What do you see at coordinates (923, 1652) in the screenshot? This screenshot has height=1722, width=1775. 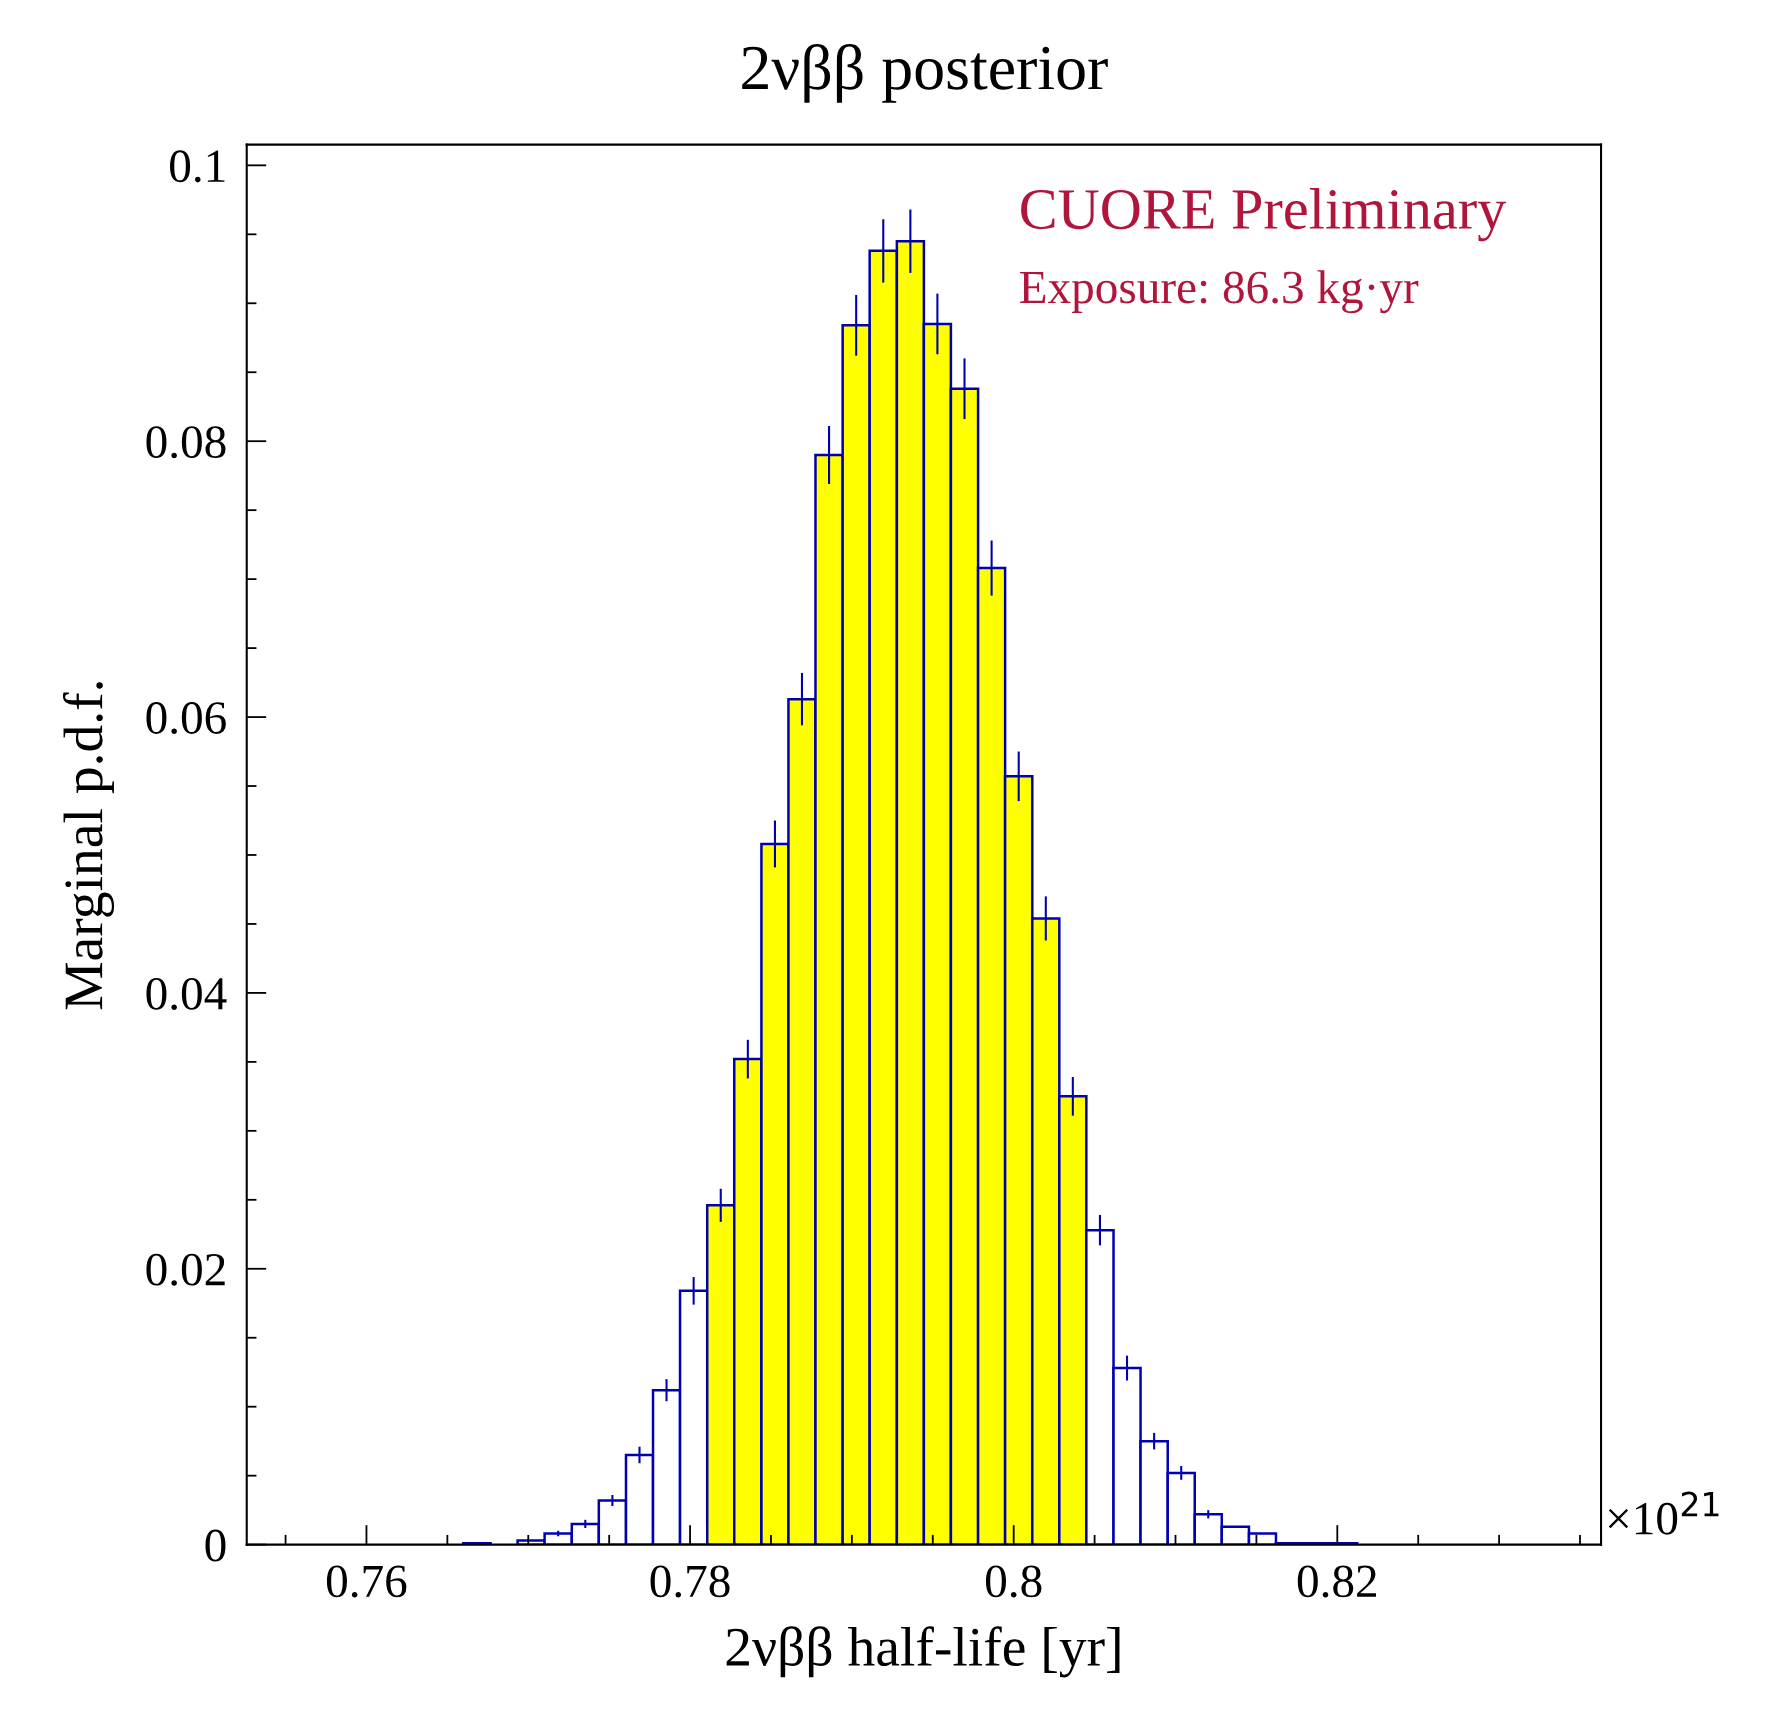 I see `x-axis-title: 2νββ half-life [yr]` at bounding box center [923, 1652].